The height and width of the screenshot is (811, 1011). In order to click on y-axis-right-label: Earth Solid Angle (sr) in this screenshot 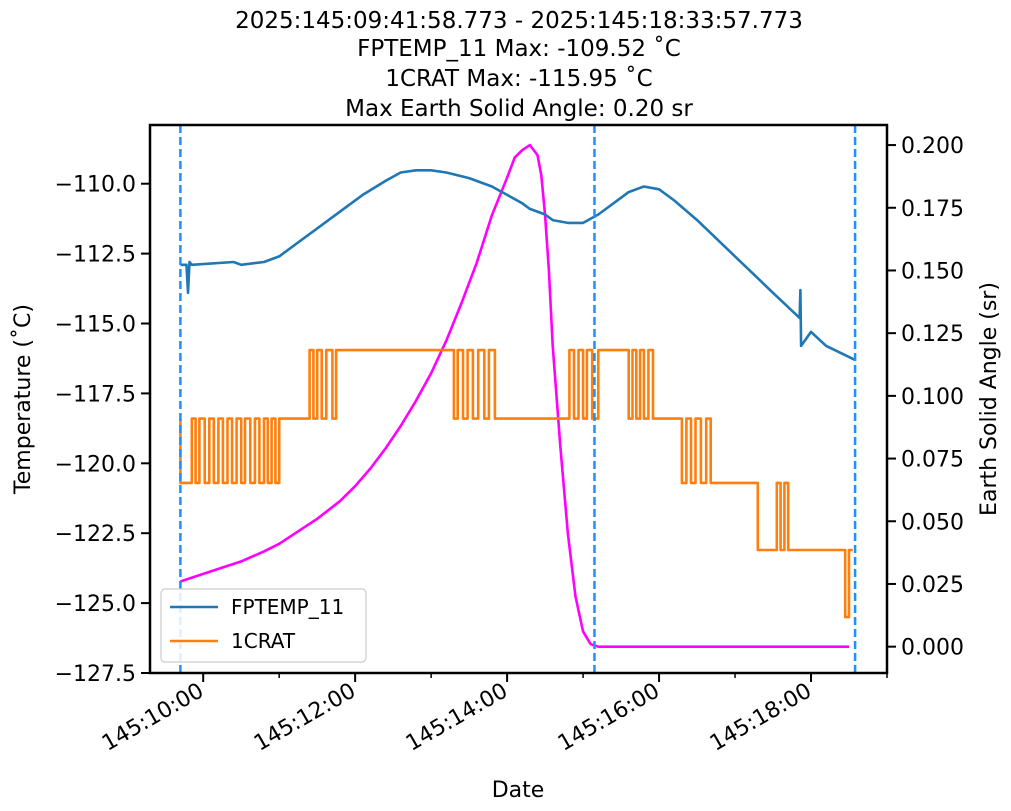, I will do `click(989, 399)`.